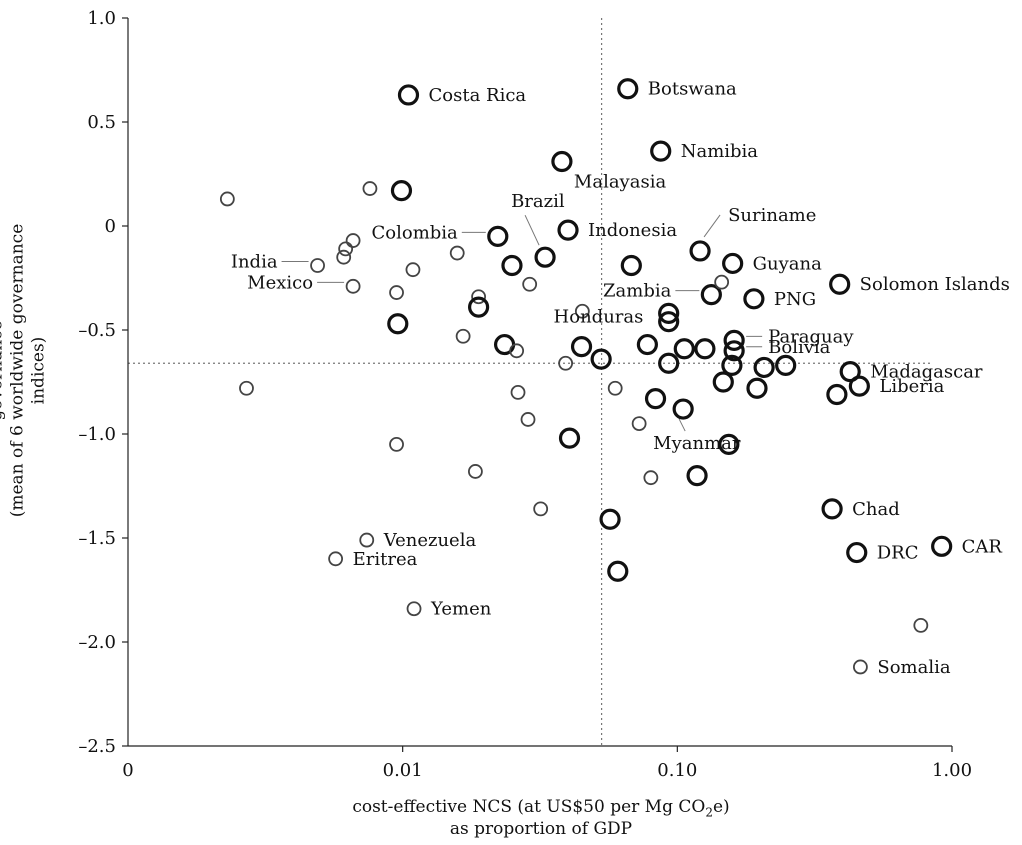 The height and width of the screenshot is (845, 1022). Describe the element at coordinates (620, 182) in the screenshot. I see `point-label: Malayasia` at that location.